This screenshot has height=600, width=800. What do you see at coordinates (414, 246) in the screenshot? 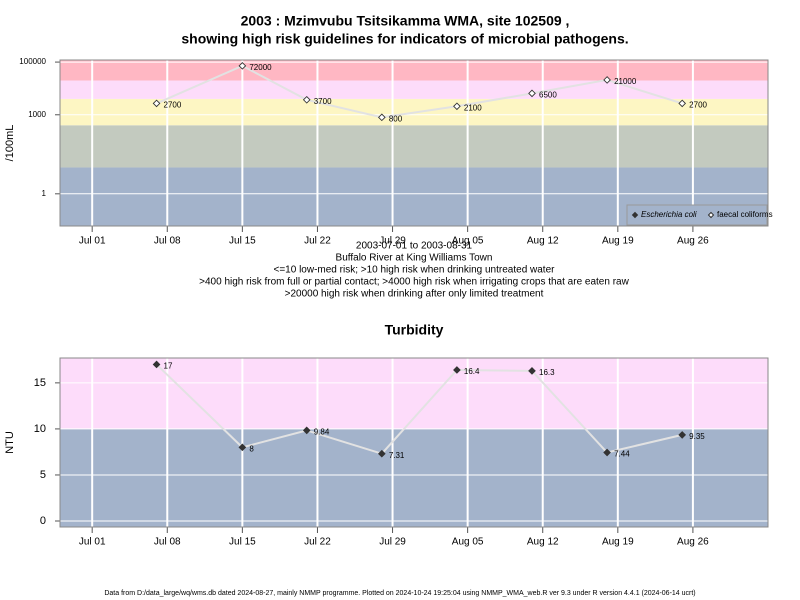
I see `chart-note: 2003-07-01 to 2003-08-31` at bounding box center [414, 246].